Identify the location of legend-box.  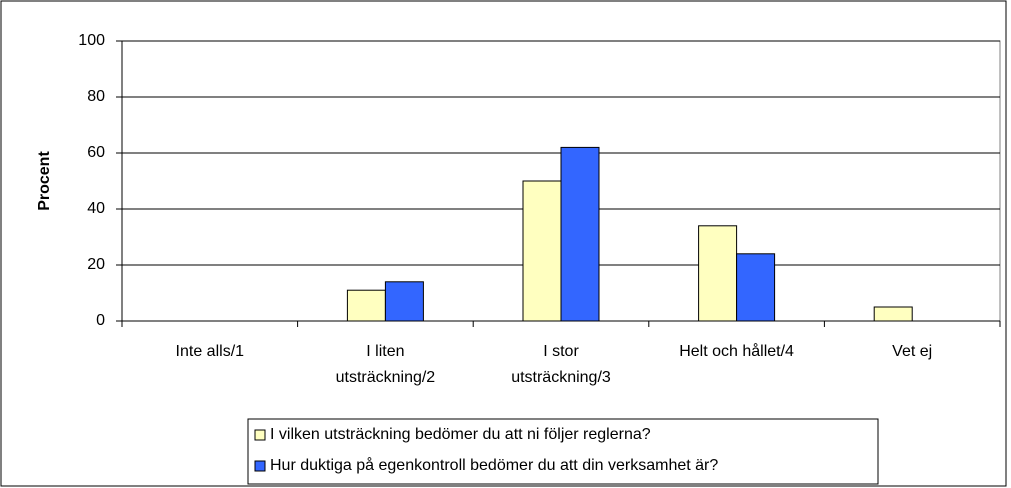
(563, 451).